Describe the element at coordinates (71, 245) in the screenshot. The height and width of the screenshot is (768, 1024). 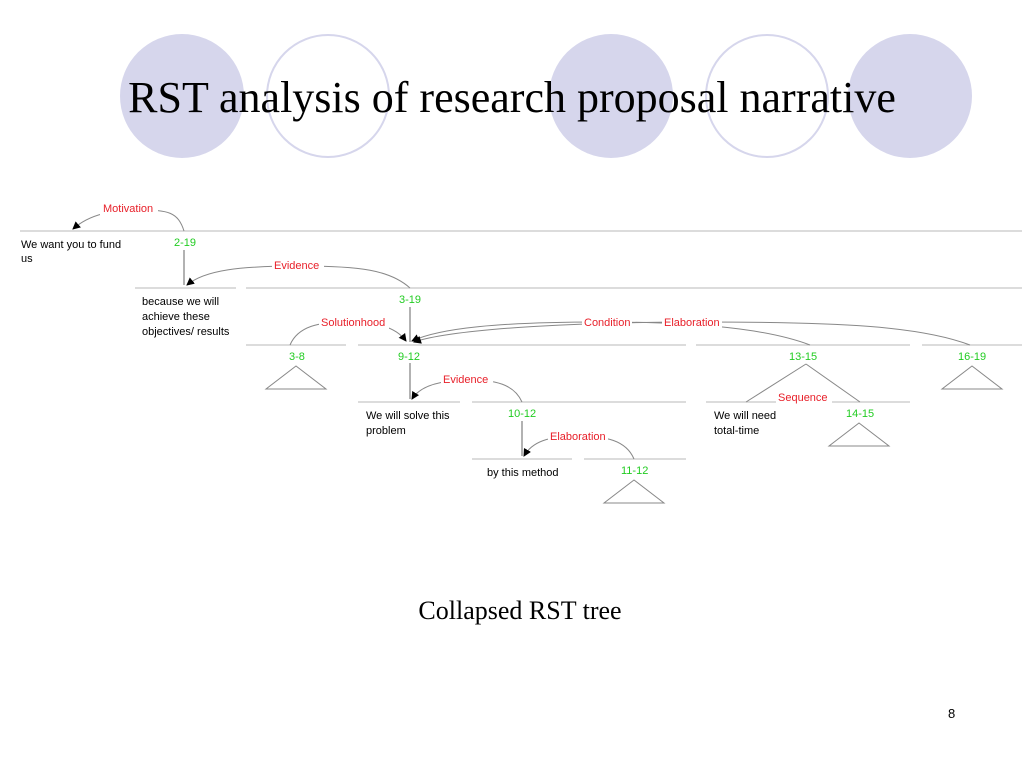
I see `leaf-text-fund-line1: We want you to fund` at that location.